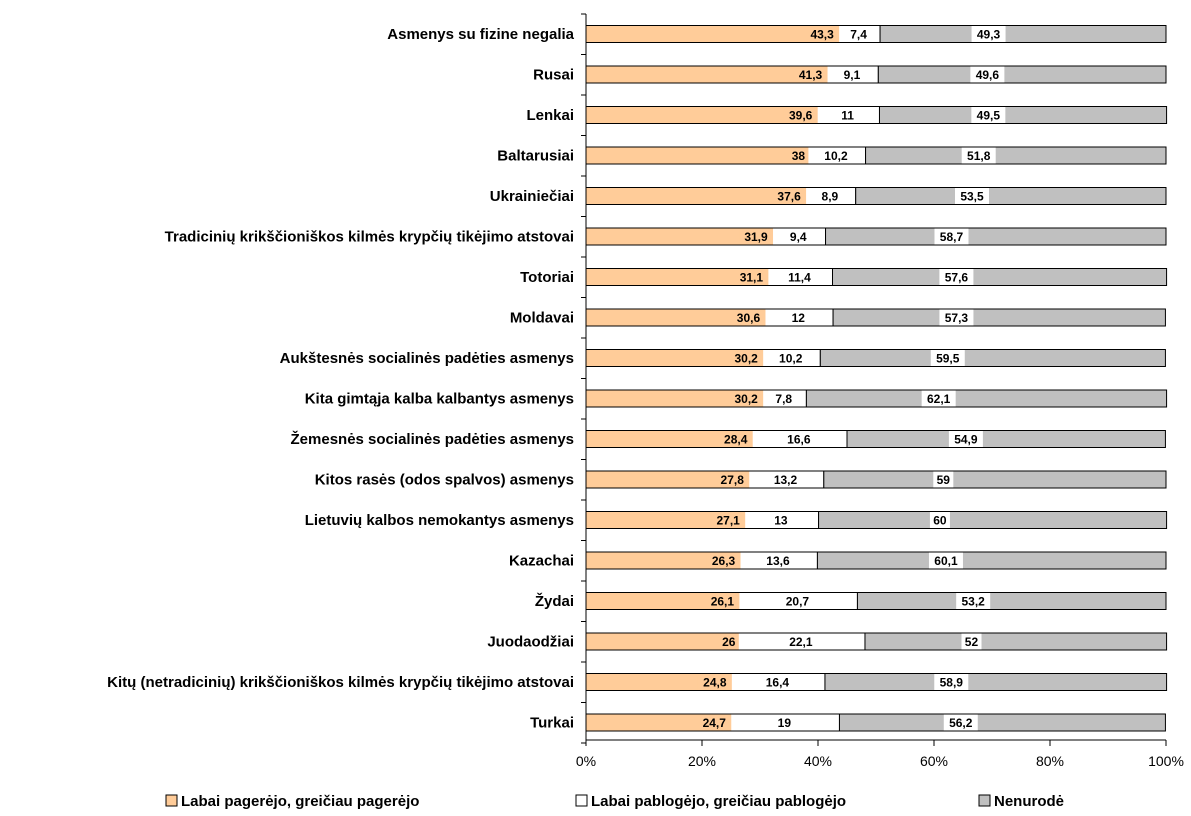  What do you see at coordinates (818, 761) in the screenshot?
I see `x-tick-label: 40%` at bounding box center [818, 761].